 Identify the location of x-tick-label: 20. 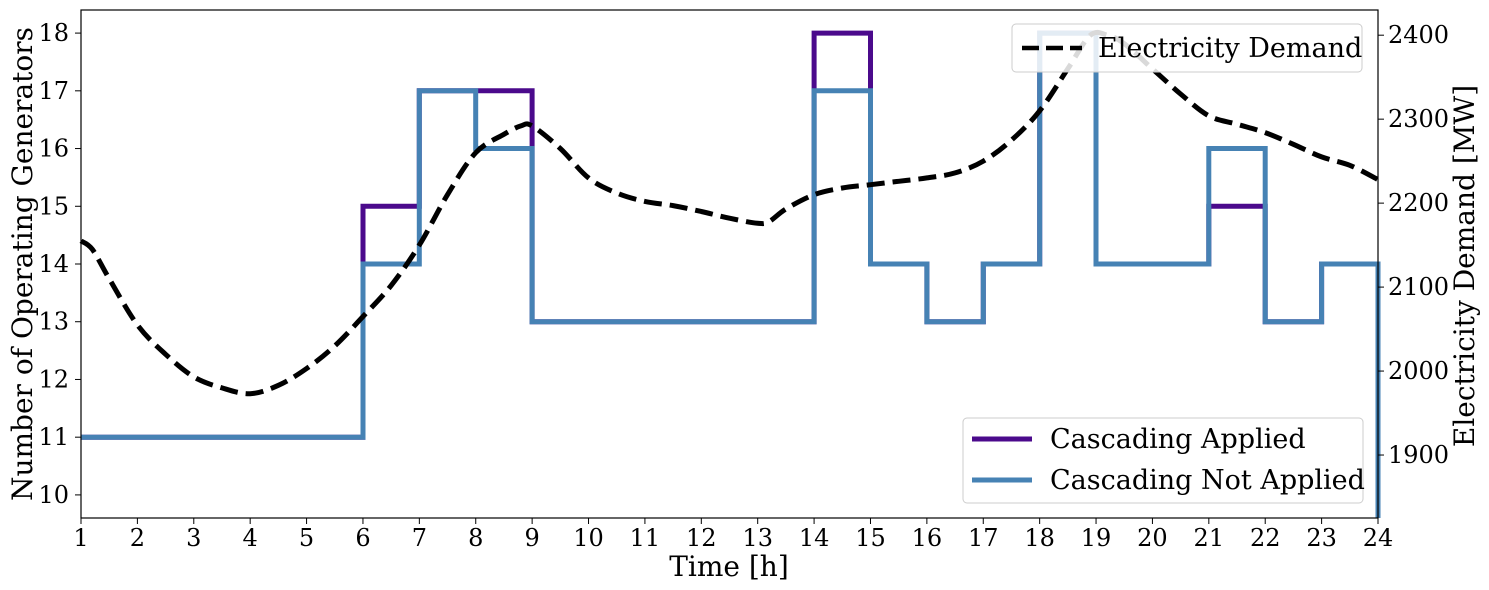
(1152, 538).